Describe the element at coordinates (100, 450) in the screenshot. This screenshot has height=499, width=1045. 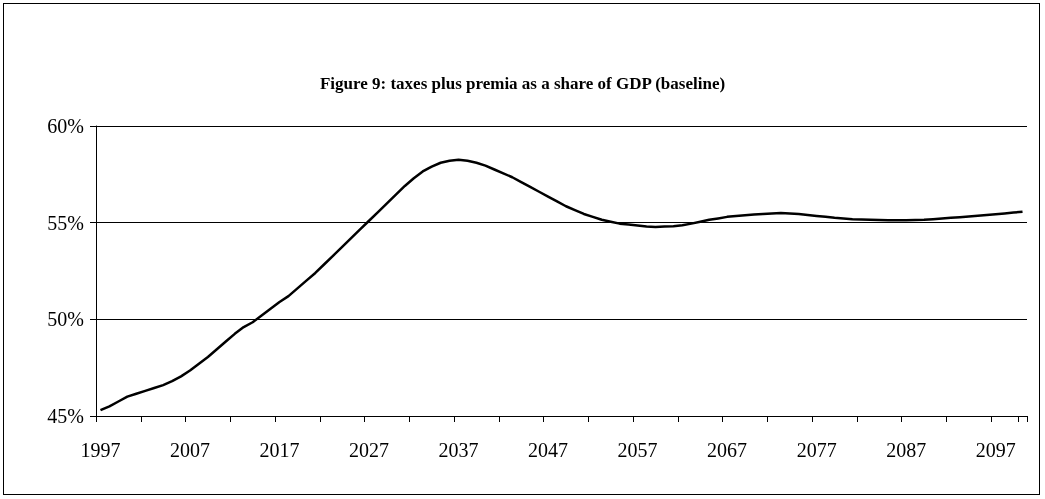
I see `x-tick-label: 1997` at that location.